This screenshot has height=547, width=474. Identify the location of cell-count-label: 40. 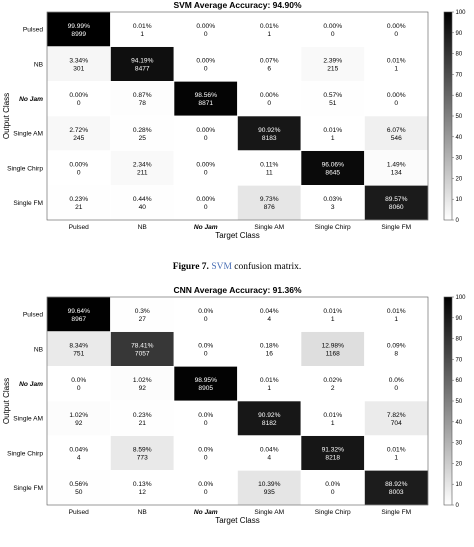
(143, 207).